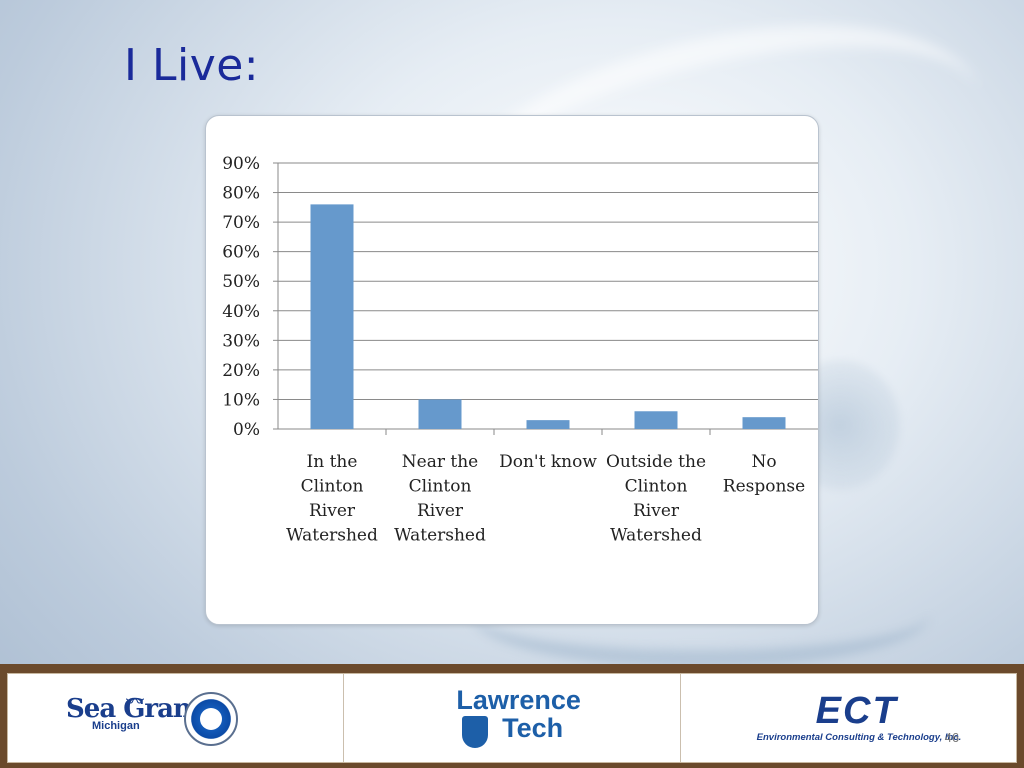  What do you see at coordinates (241, 223) in the screenshot?
I see `y-tick-label: 70%` at bounding box center [241, 223].